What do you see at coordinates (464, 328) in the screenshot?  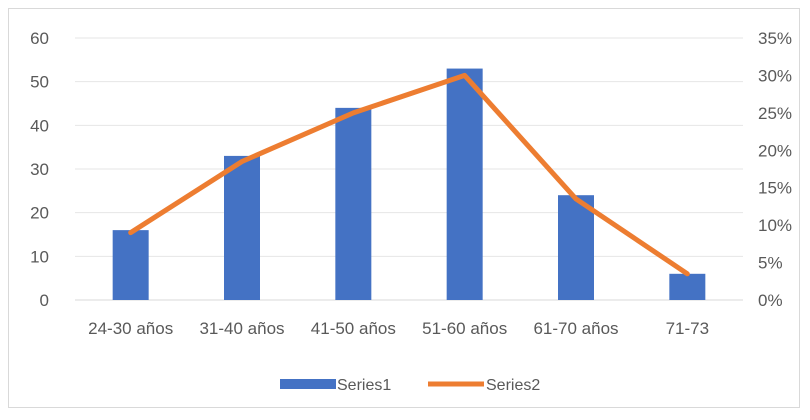 I see `x-tick-label: 51-60 años` at bounding box center [464, 328].